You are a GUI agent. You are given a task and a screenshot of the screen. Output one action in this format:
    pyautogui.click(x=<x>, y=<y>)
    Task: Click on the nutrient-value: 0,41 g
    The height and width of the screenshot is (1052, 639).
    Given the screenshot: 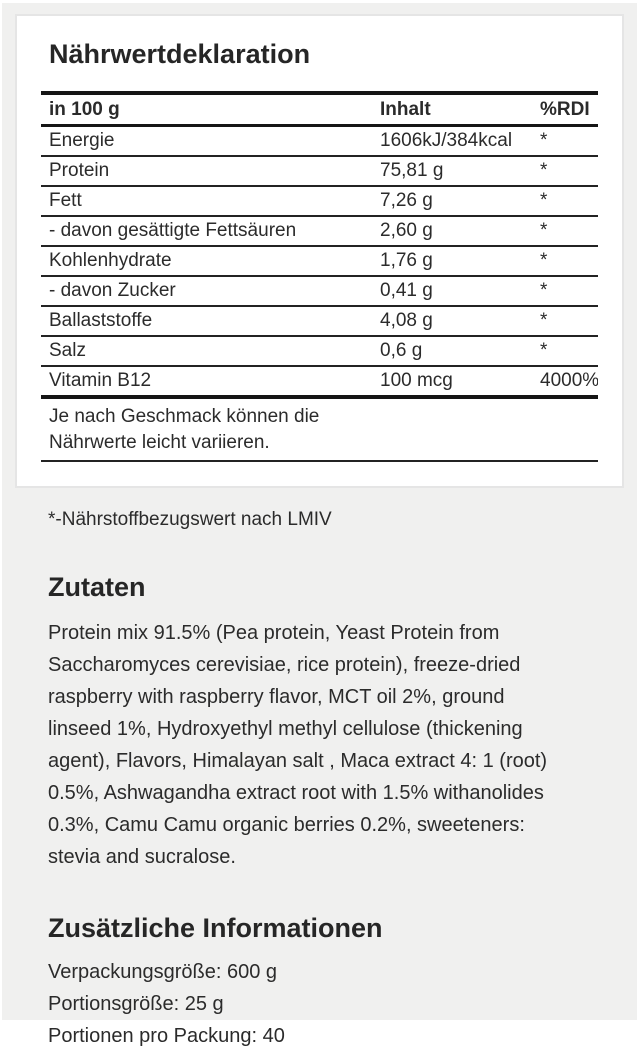 What is the action you would take?
    pyautogui.click(x=452, y=291)
    